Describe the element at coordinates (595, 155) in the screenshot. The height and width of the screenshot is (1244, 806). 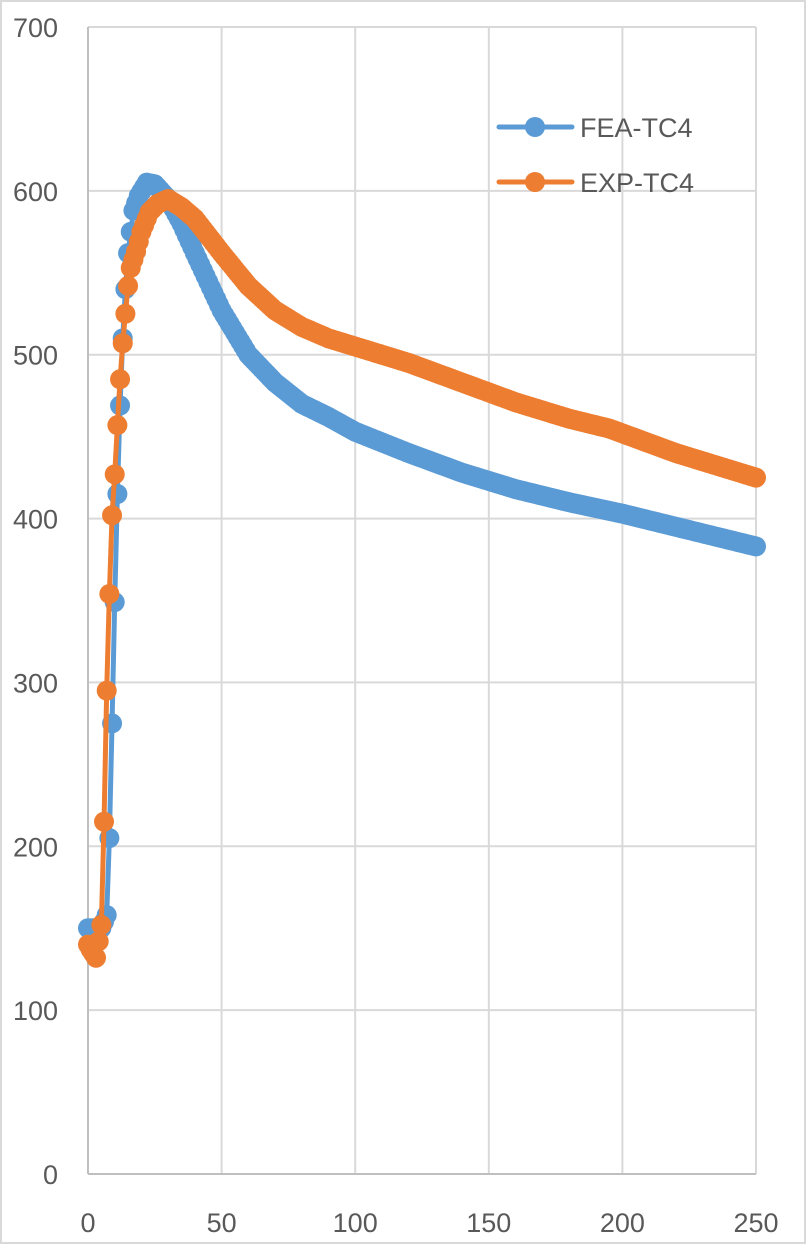
I see `legend: FEA-TC4 EXP-TC4` at that location.